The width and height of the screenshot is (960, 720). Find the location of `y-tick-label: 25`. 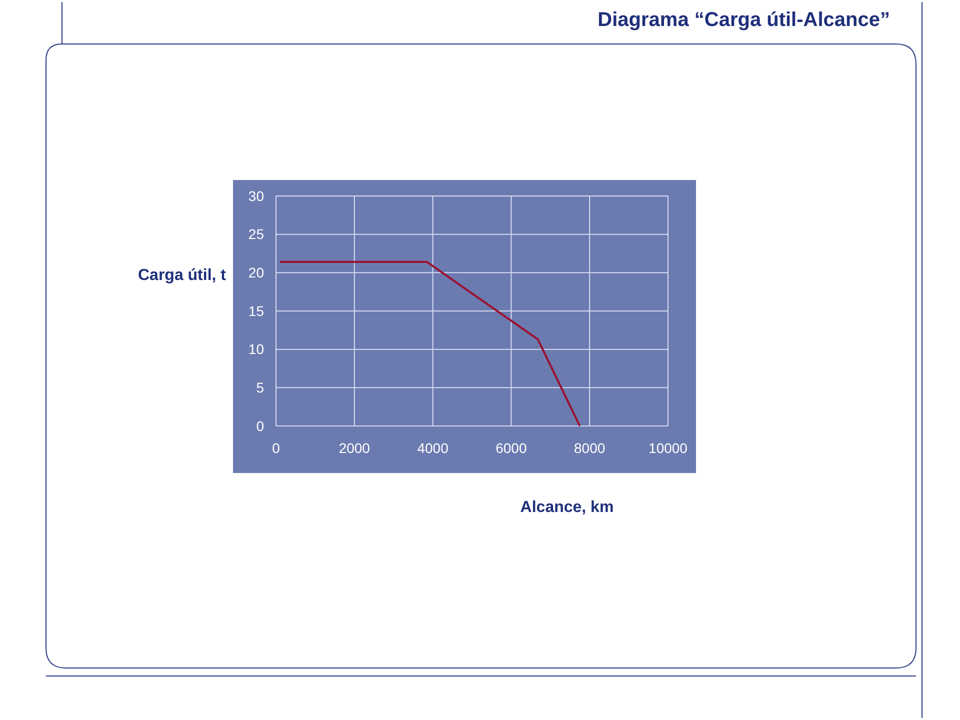

y-tick-label: 25 is located at coordinates (256, 234).